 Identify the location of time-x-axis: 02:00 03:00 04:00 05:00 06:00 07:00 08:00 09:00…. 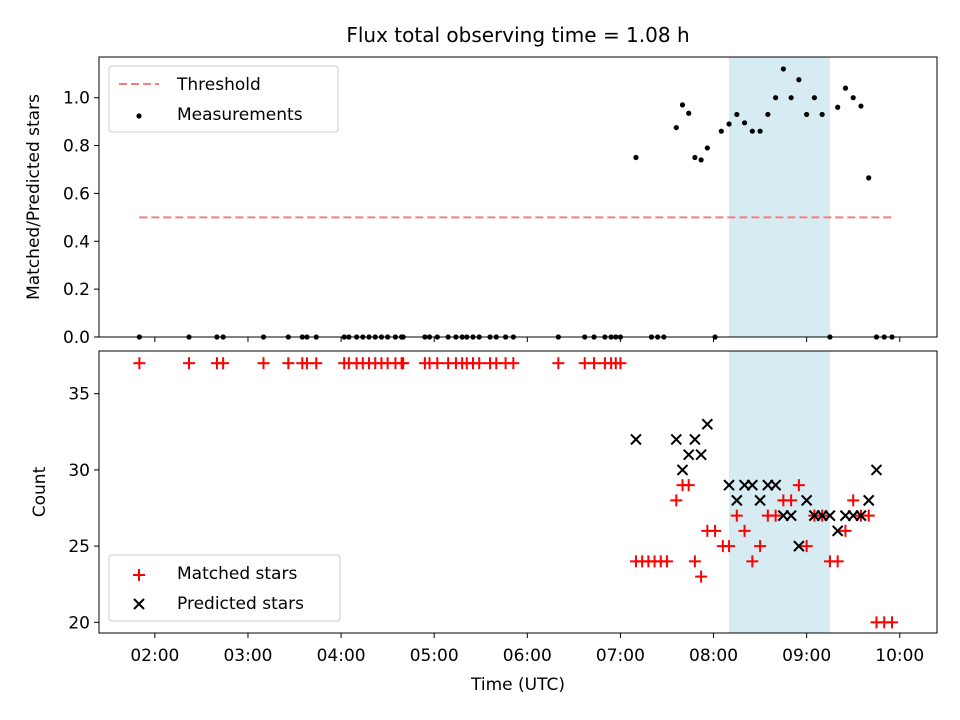
(527, 649).